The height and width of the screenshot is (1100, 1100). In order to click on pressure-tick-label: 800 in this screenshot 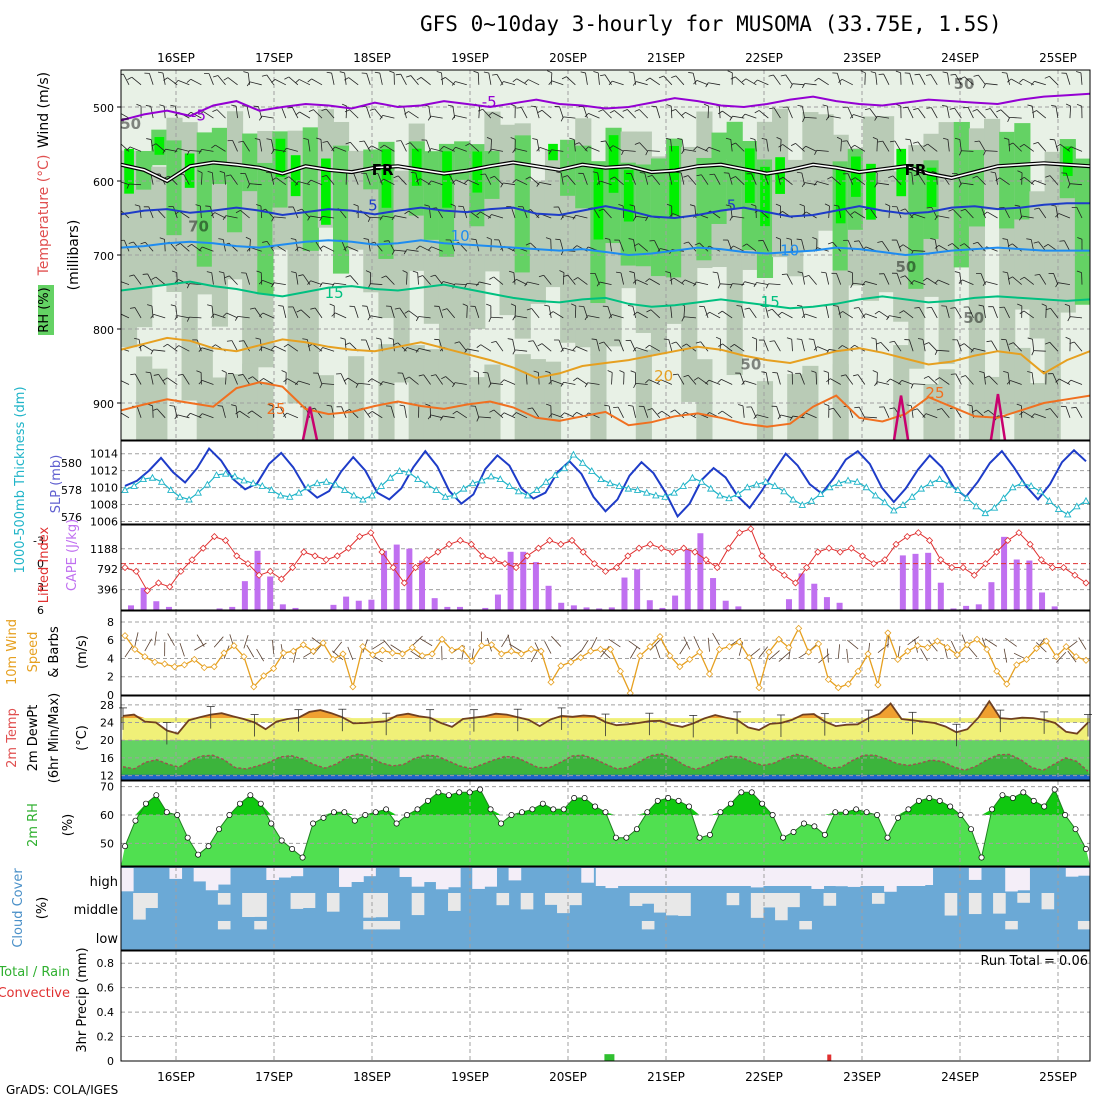, I will do `click(103, 330)`.